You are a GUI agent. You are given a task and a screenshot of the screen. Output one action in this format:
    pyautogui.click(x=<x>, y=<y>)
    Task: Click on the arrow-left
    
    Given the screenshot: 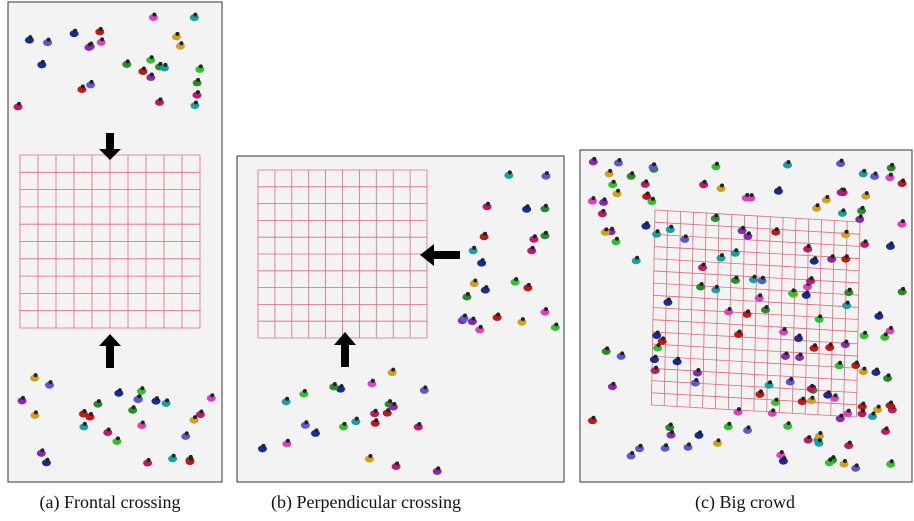 What is the action you would take?
    pyautogui.click(x=440, y=255)
    